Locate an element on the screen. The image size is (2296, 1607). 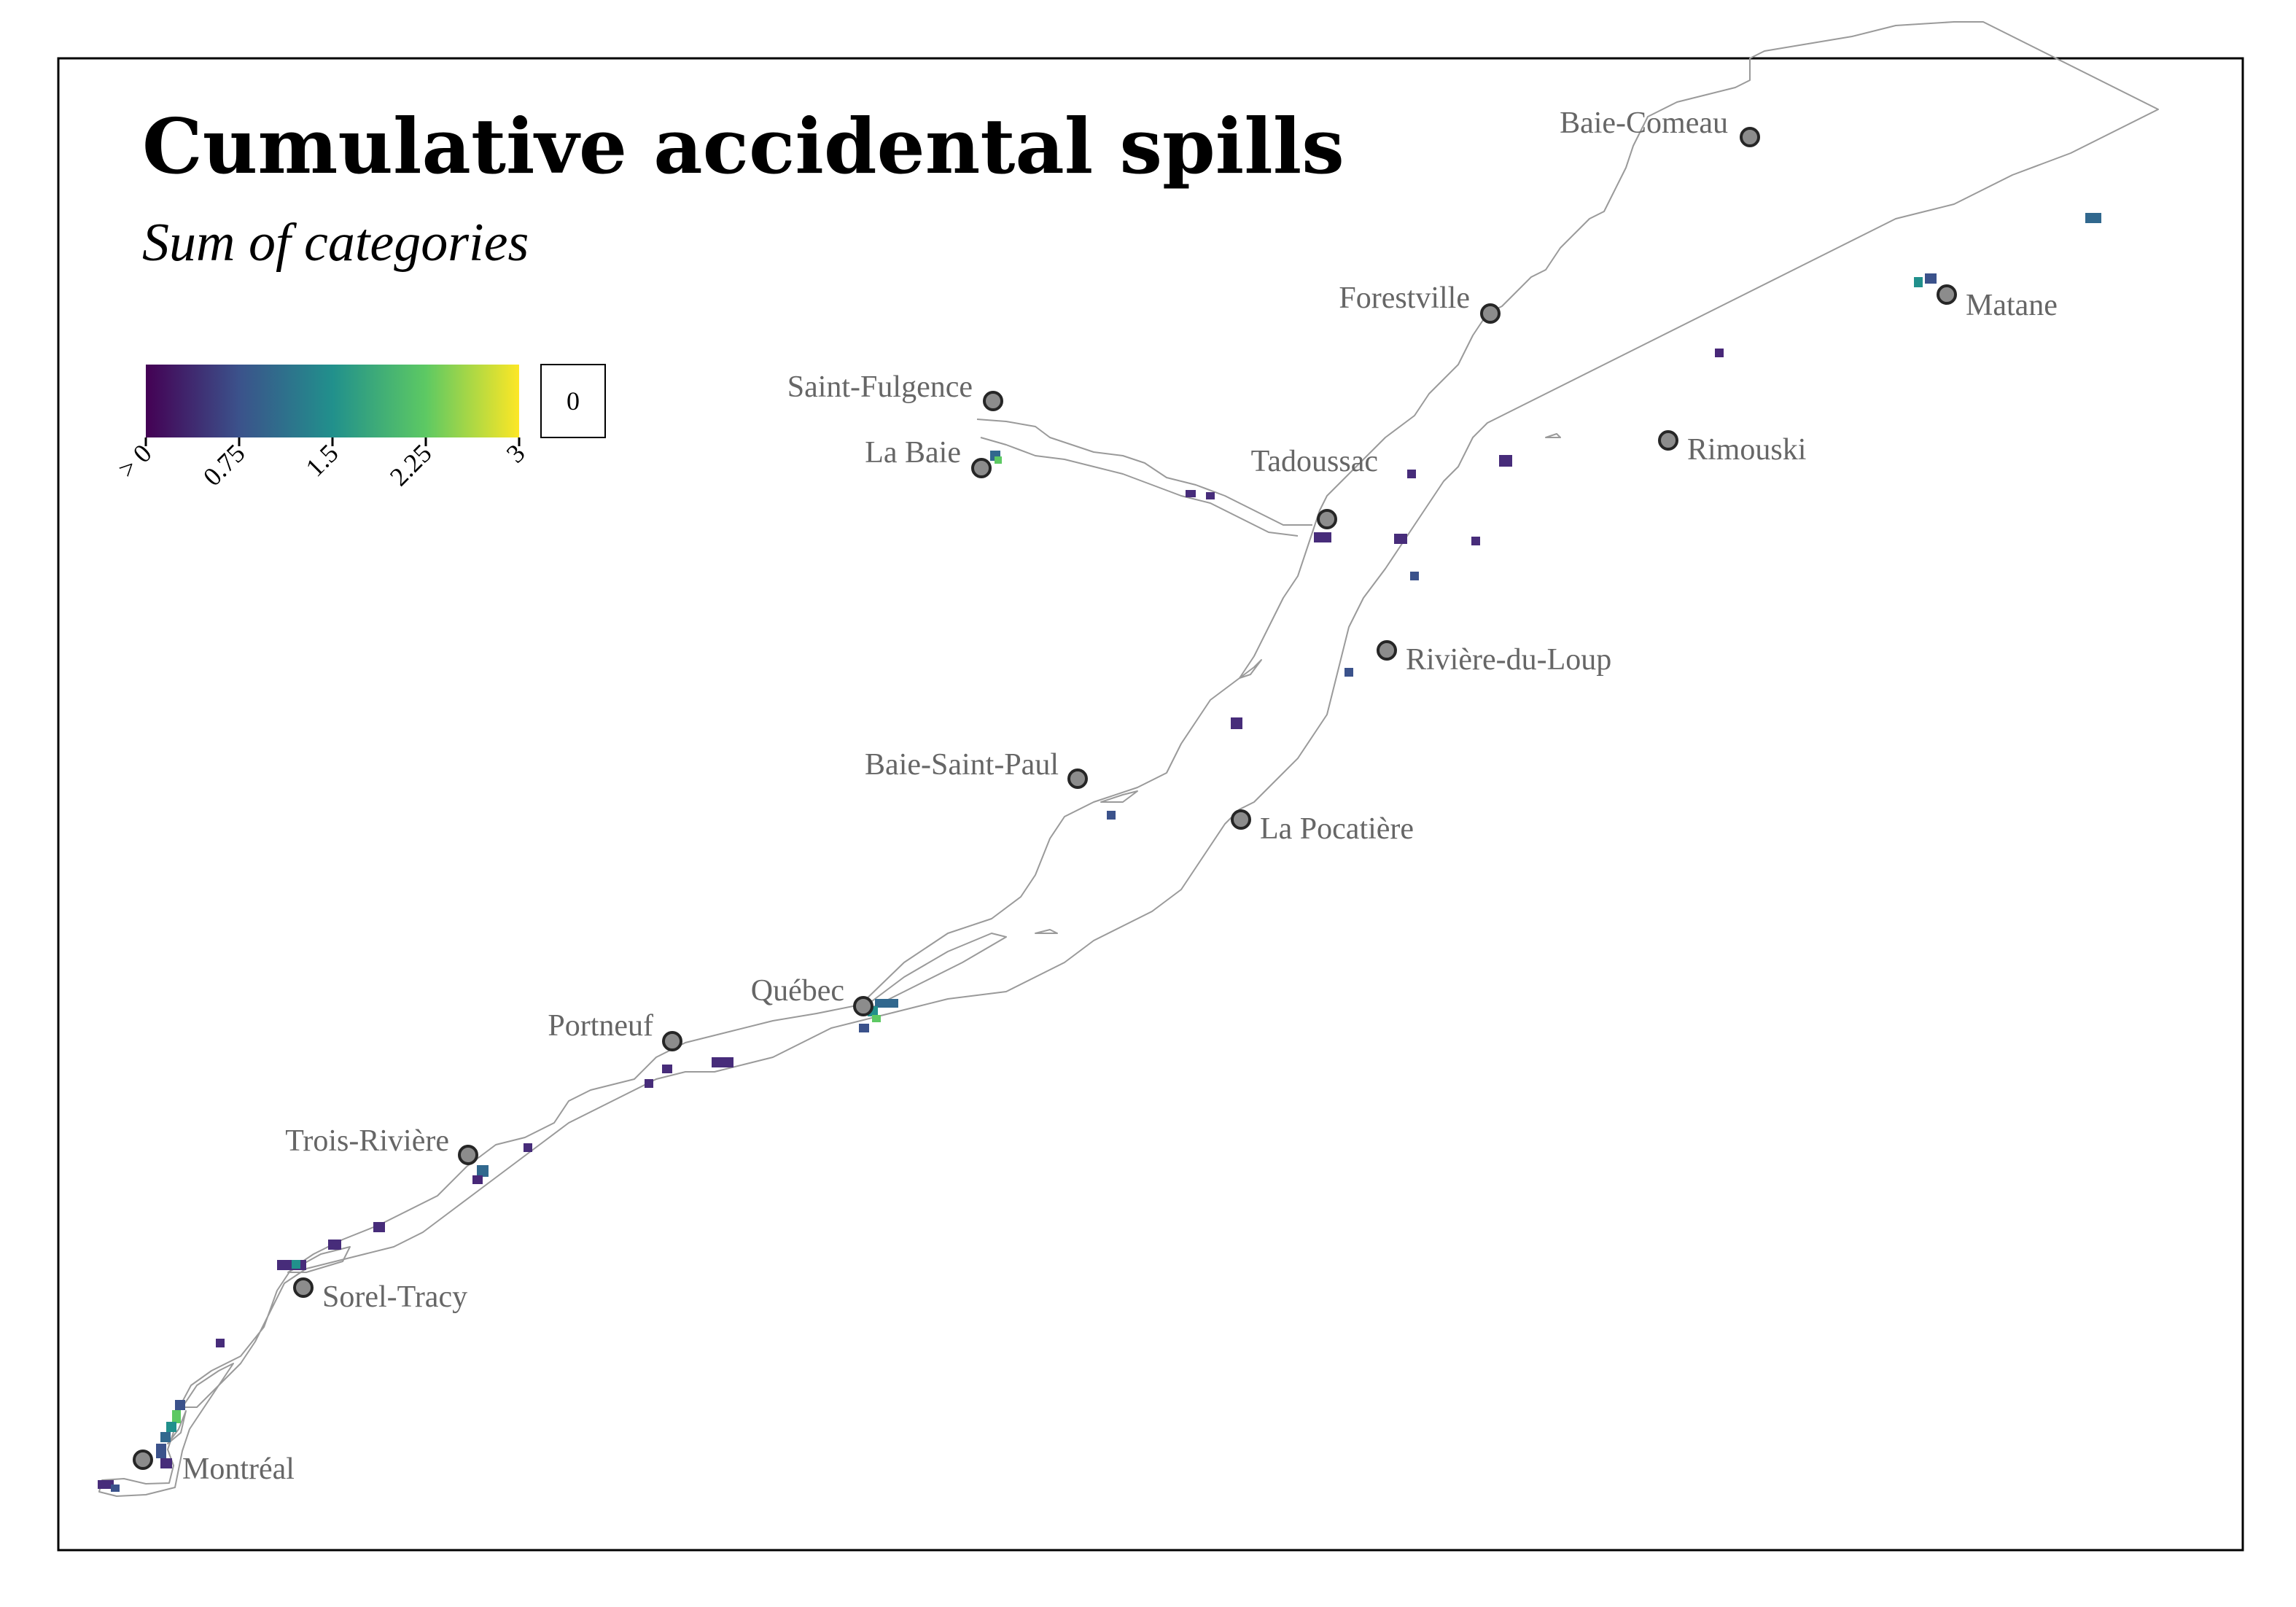
estuary-islands is located at coordinates (1298, 683).